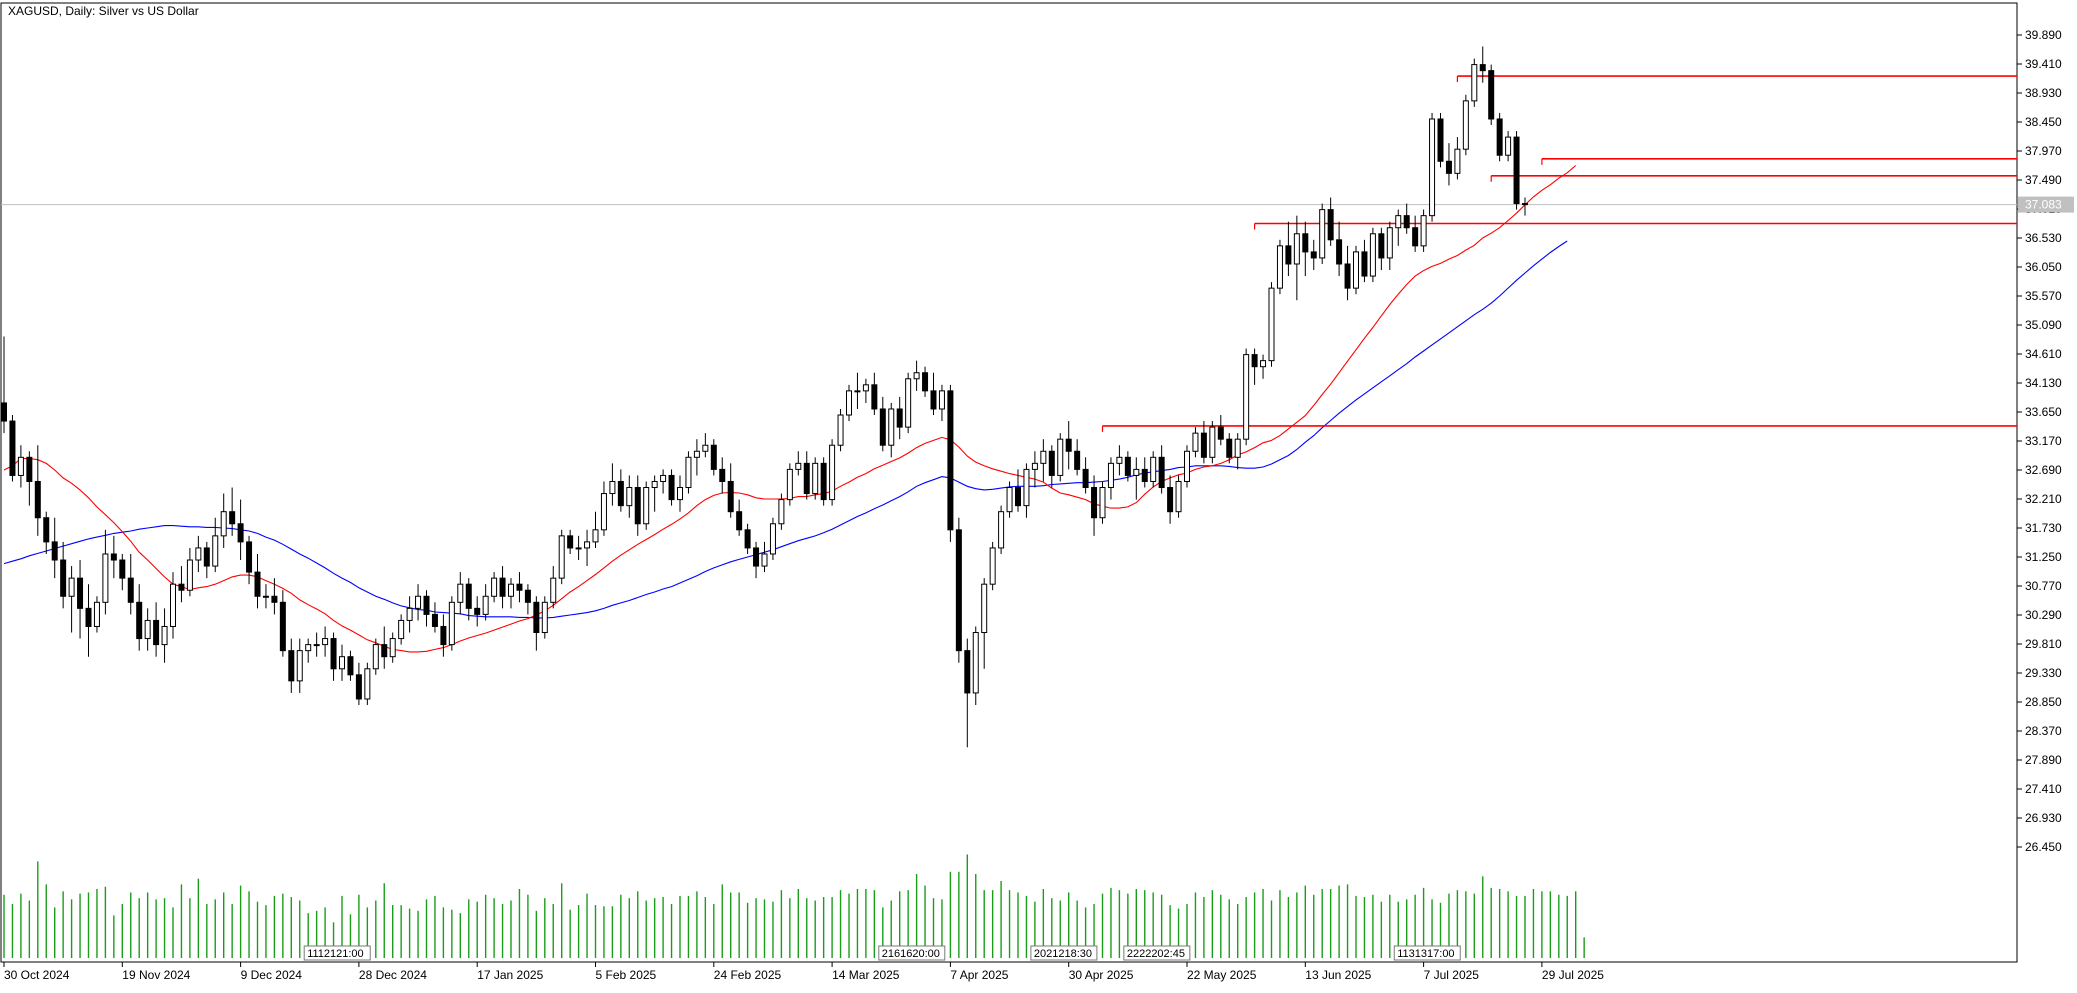  What do you see at coordinates (1573, 975) in the screenshot?
I see `time-tick-label: 29 Jul 2025` at bounding box center [1573, 975].